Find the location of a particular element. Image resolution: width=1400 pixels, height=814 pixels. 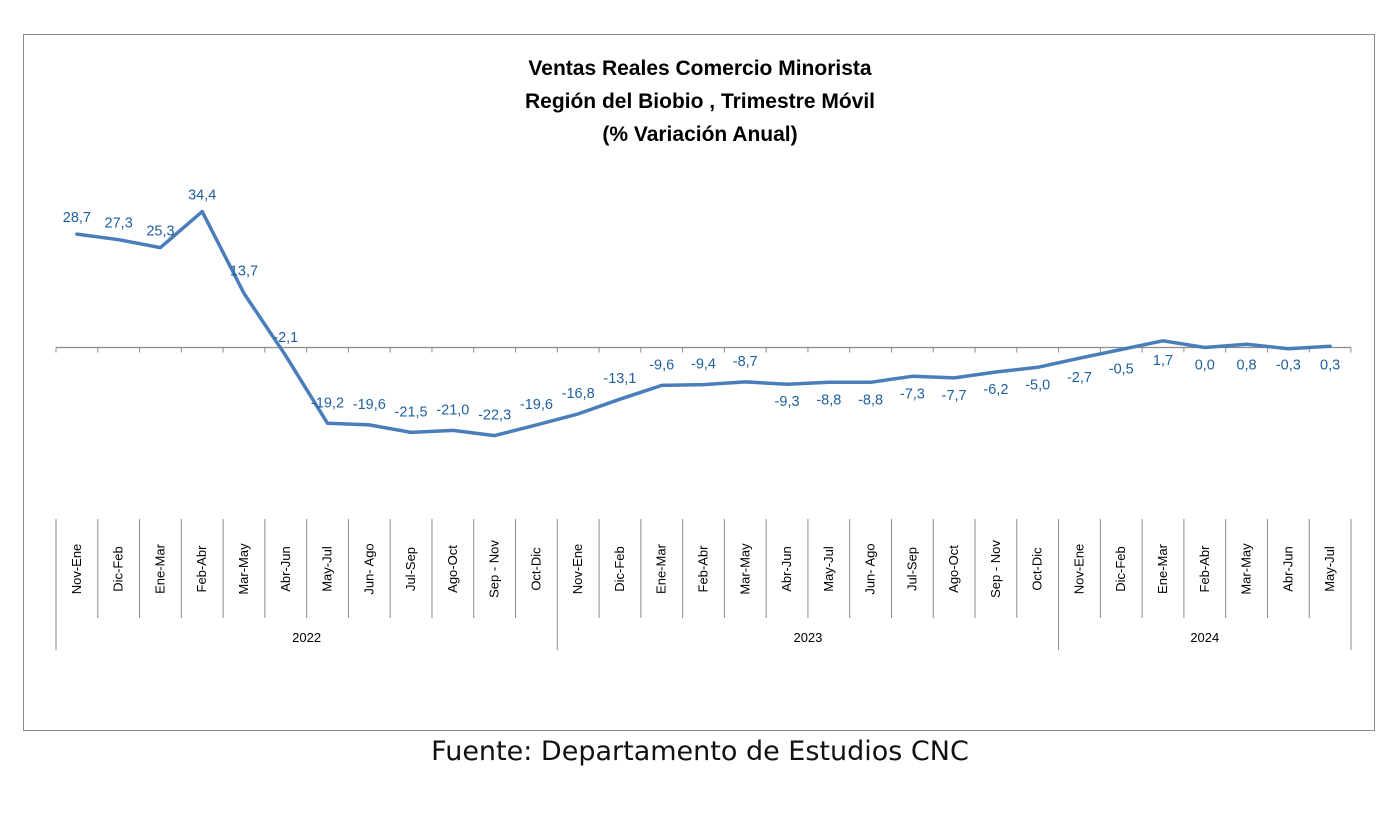

data-label: -0,3 is located at coordinates (1288, 366).